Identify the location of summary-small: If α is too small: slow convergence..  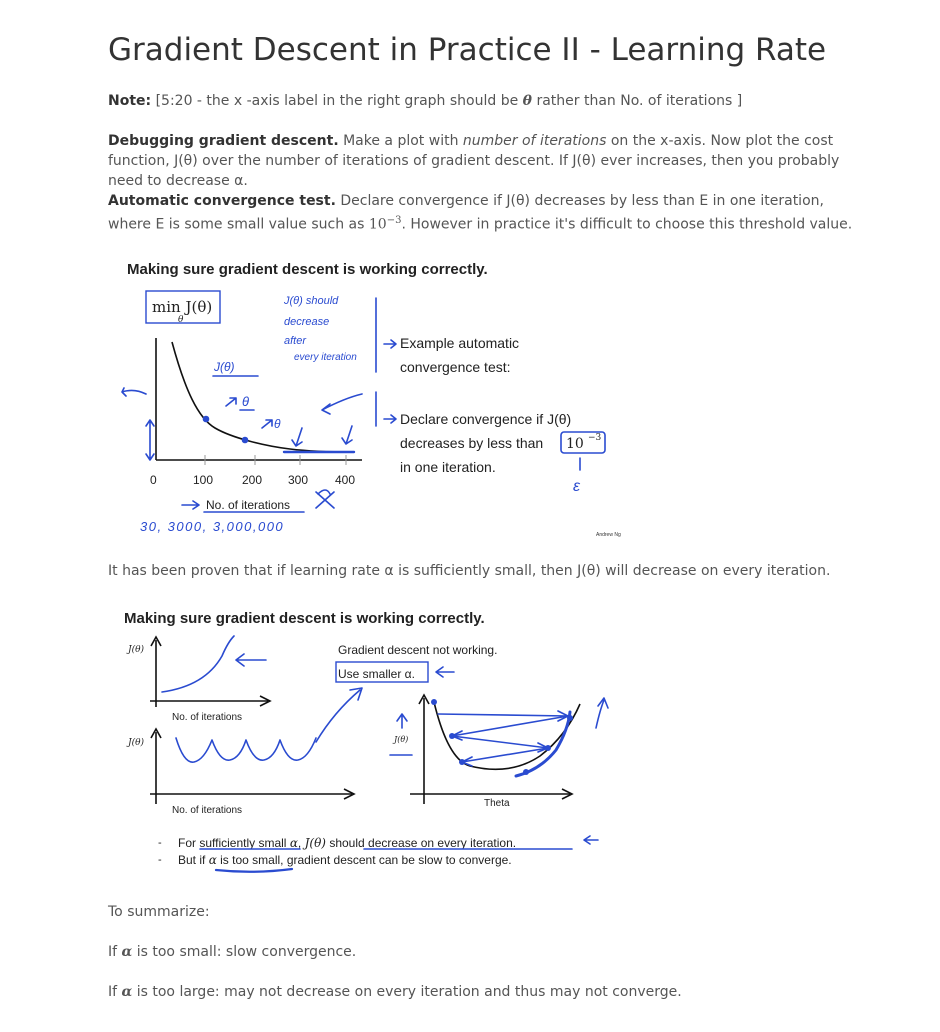
(488, 952).